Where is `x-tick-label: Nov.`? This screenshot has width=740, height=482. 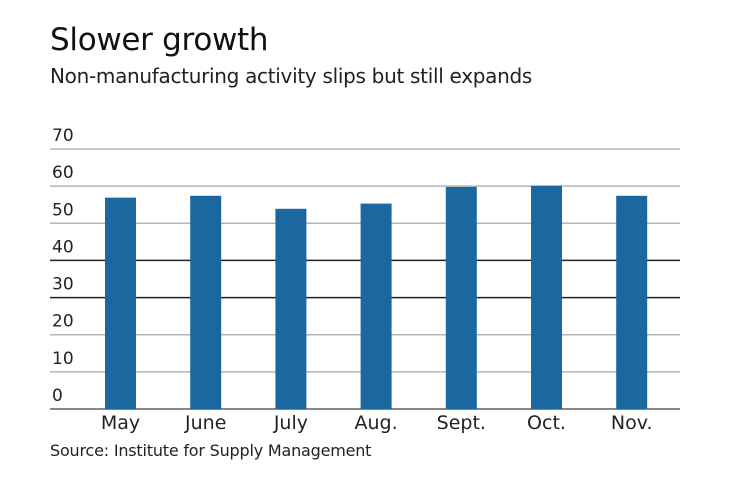
x-tick-label: Nov. is located at coordinates (632, 423).